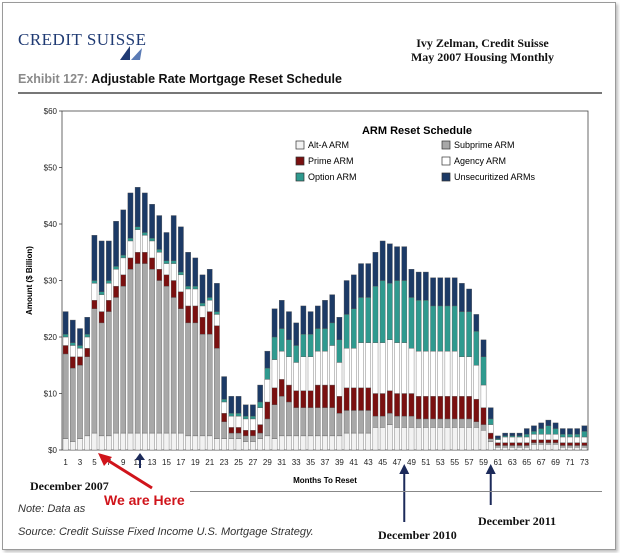  What do you see at coordinates (484, 145) in the screenshot?
I see `legend-label: Subprime ARM` at bounding box center [484, 145].